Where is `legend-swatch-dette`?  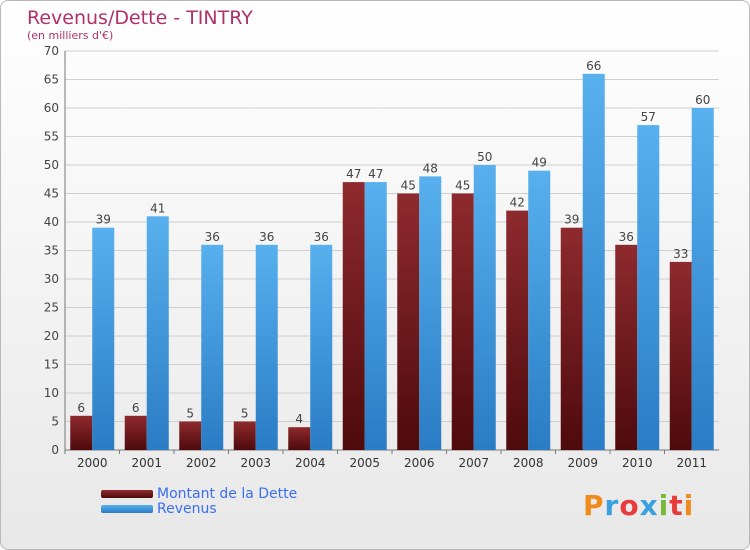
legend-swatch-dette is located at coordinates (127, 494).